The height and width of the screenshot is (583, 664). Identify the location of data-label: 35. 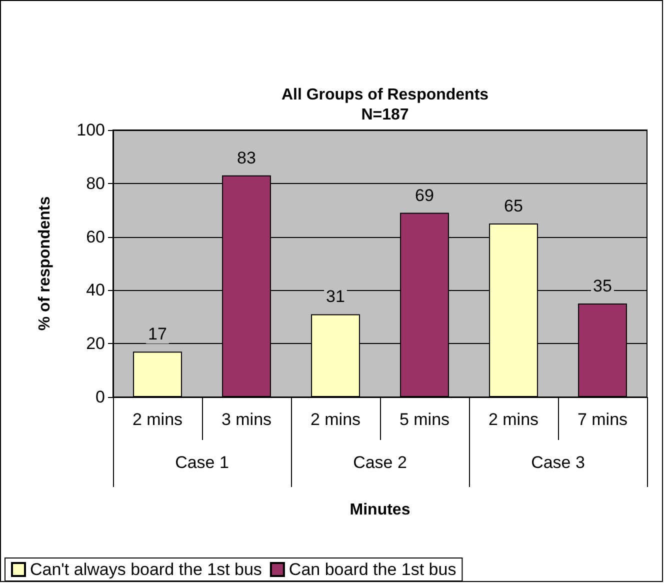
(602, 286).